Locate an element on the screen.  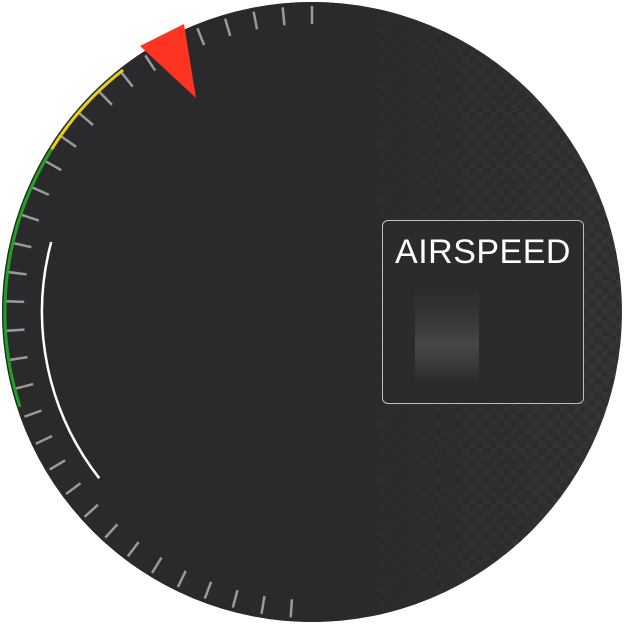
yellow-arc is located at coordinates (87, 109).